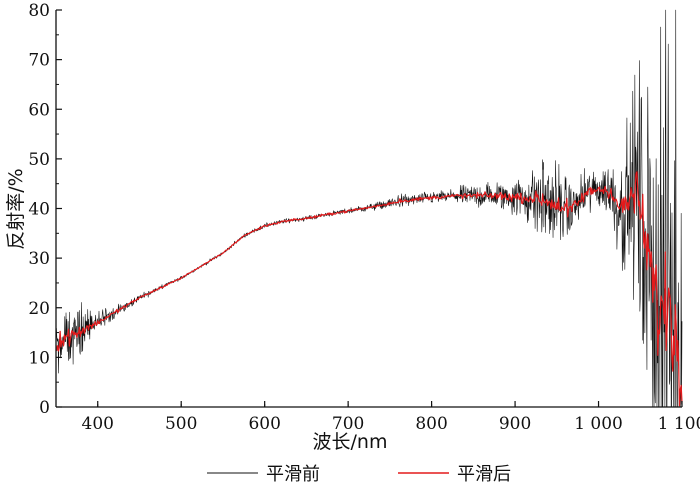 This screenshot has width=700, height=489. Describe the element at coordinates (598, 424) in the screenshot. I see `x-tick-label: 1 000` at that location.